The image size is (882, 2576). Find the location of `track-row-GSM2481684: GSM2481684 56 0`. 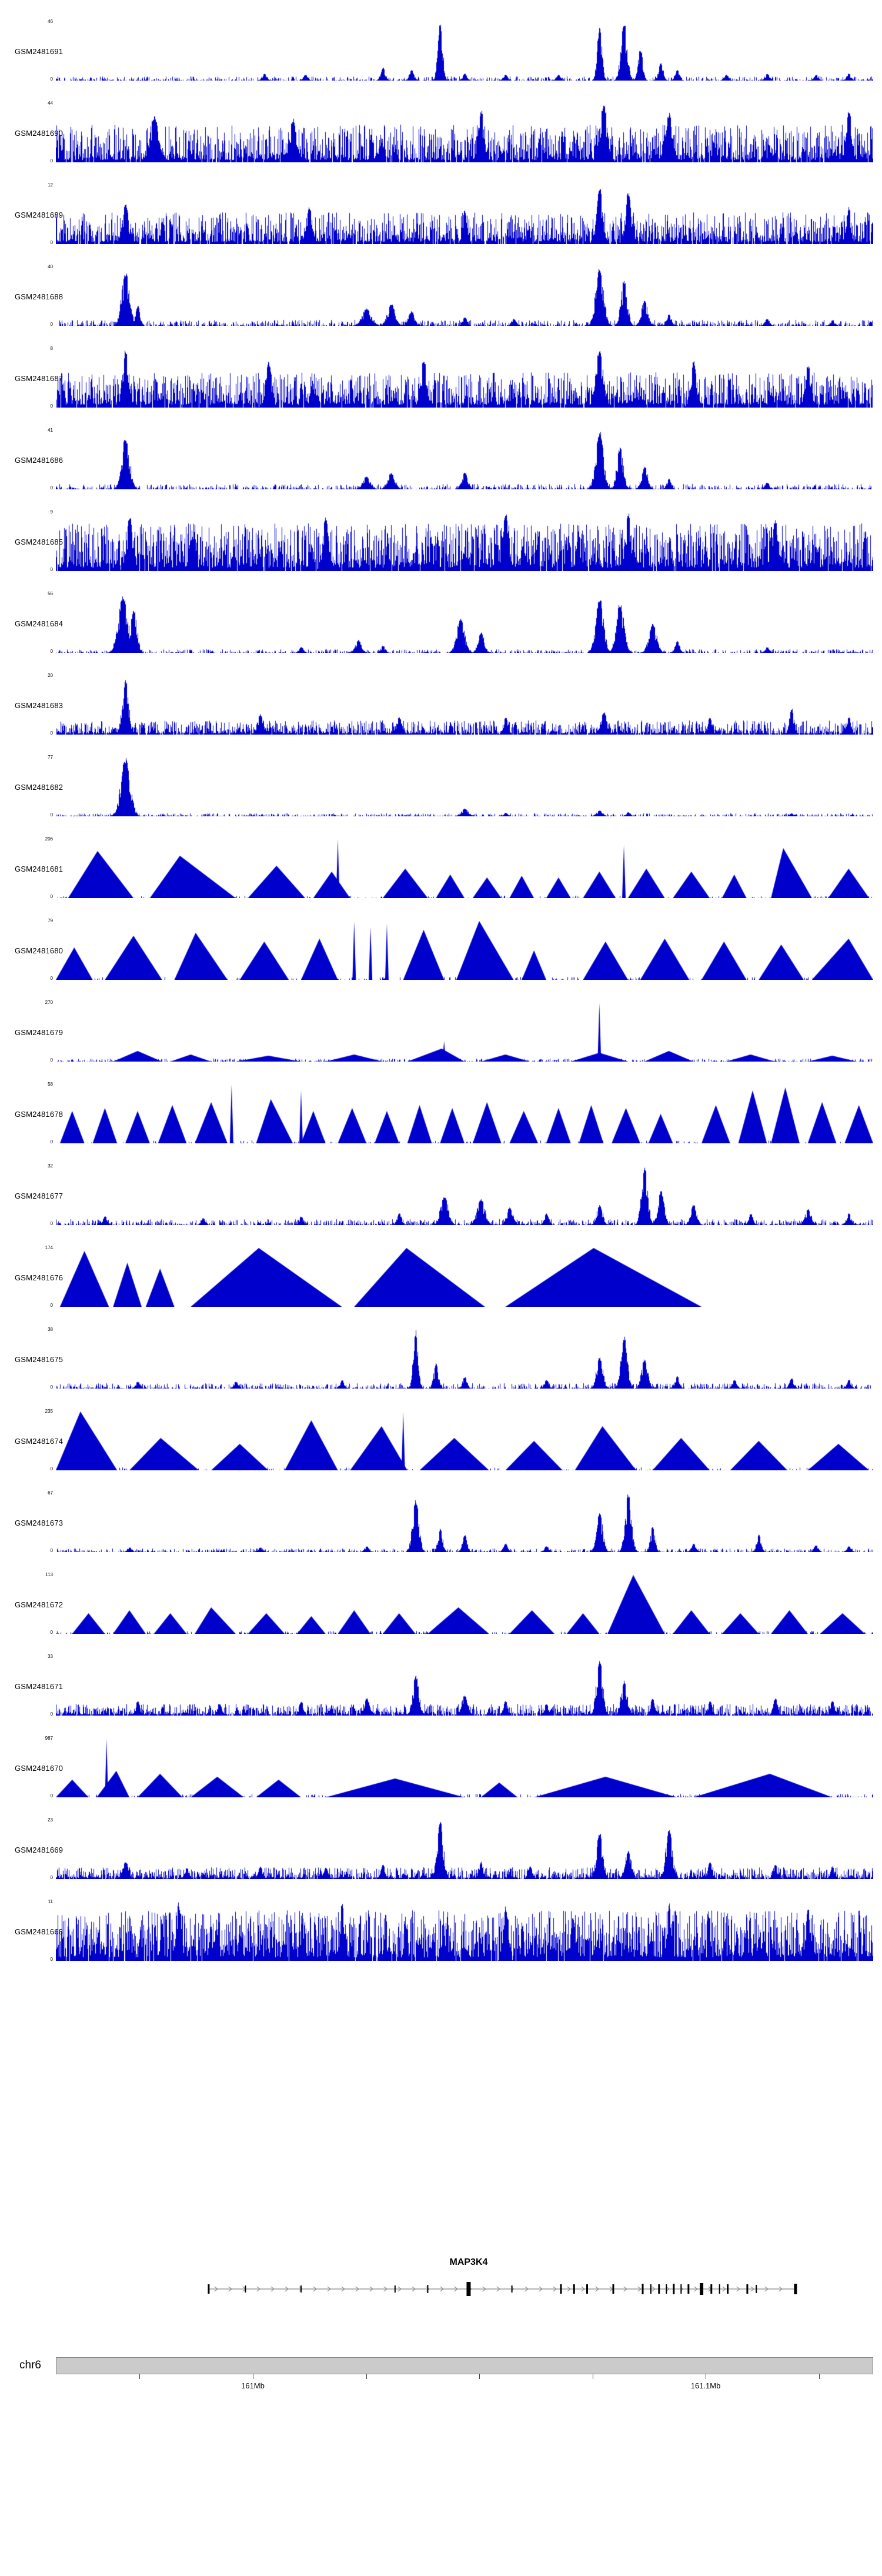

track-row-GSM2481684: GSM2481684 56 0 is located at coordinates (441, 613).